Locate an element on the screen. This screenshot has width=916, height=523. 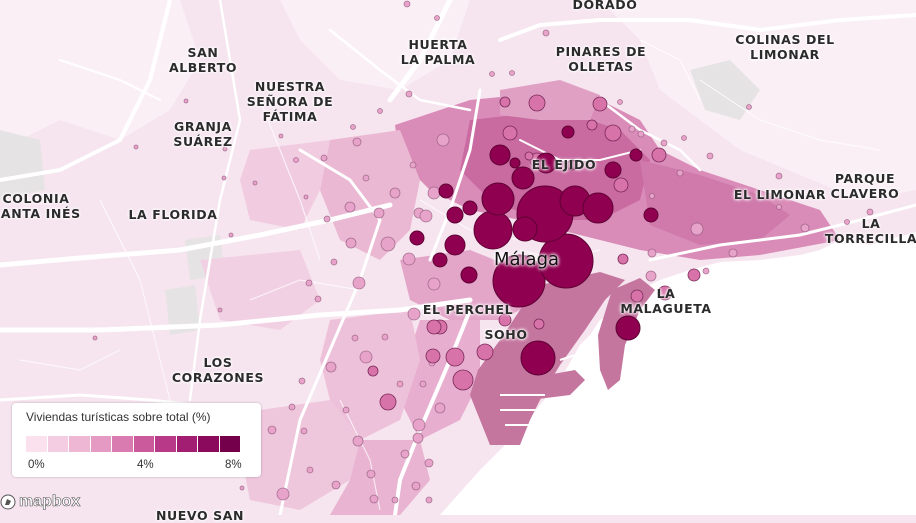
port-docks is located at coordinates (545, 387).